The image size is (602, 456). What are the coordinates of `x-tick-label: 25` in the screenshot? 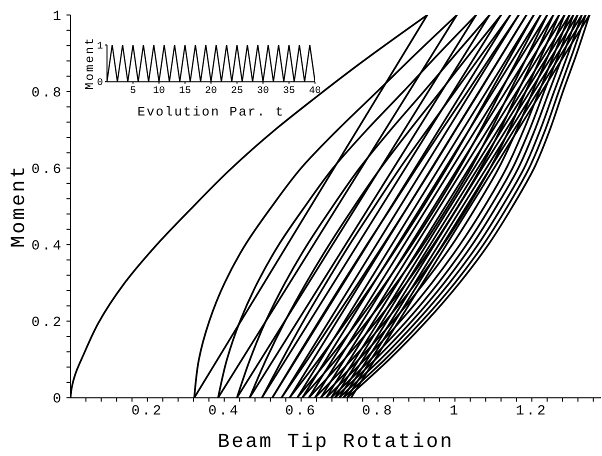 It's located at (237, 91).